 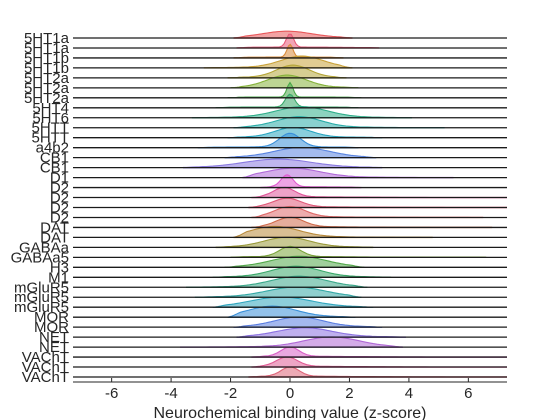 I want to click on y-tick-label: M1, so click(x=58, y=277).